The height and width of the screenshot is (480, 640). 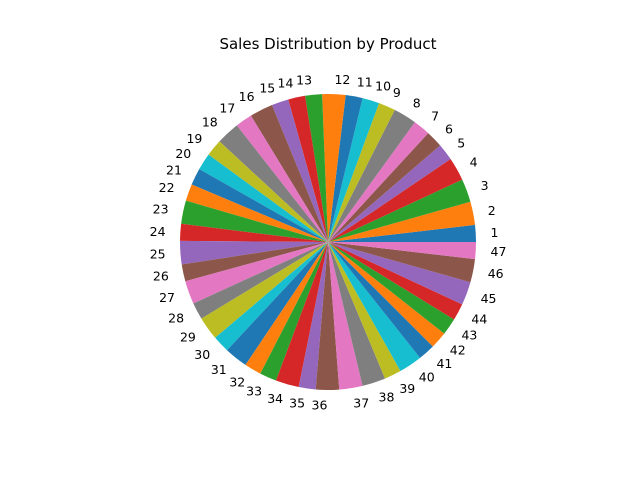 I want to click on pie-slice-label-46: 46, so click(x=496, y=273).